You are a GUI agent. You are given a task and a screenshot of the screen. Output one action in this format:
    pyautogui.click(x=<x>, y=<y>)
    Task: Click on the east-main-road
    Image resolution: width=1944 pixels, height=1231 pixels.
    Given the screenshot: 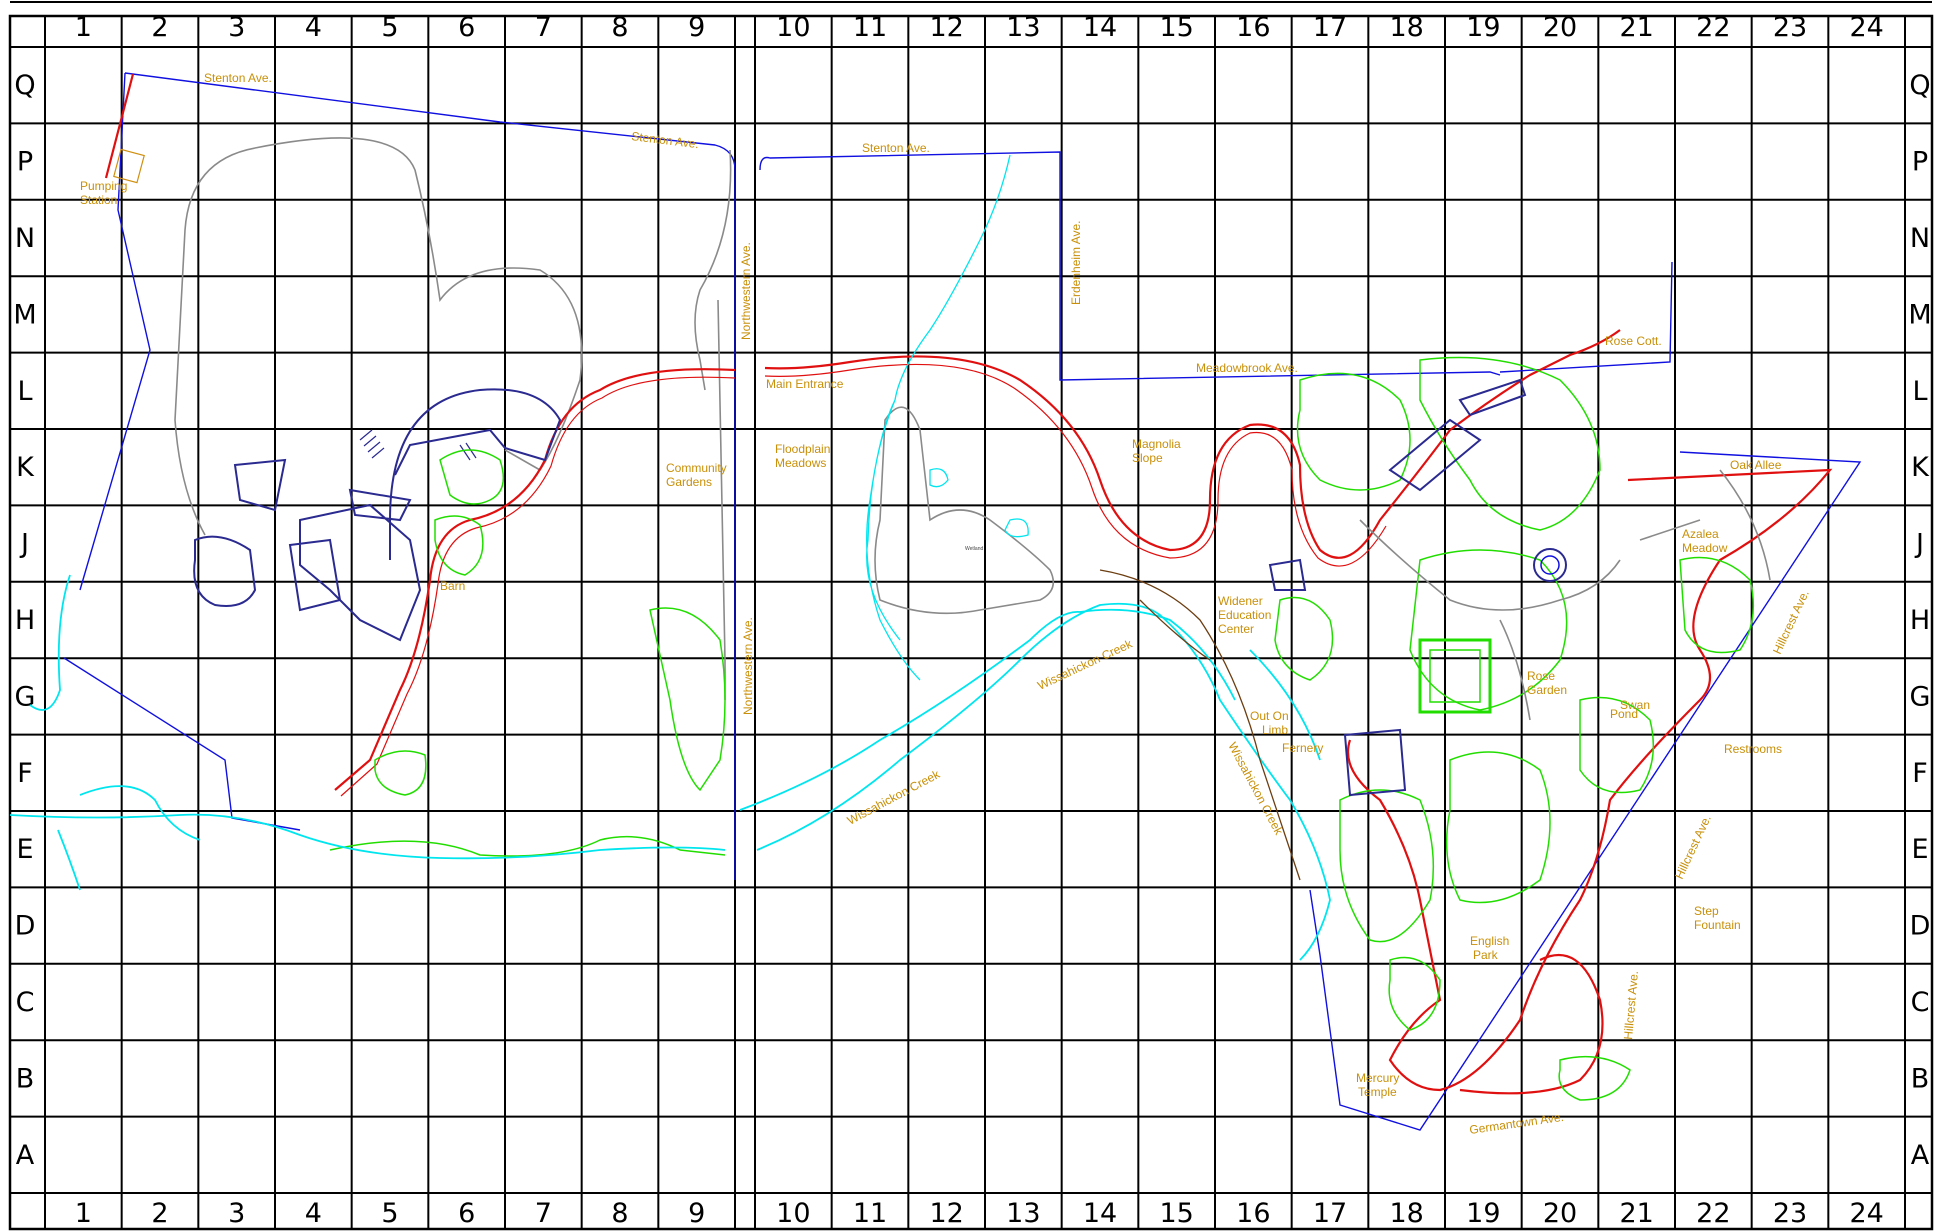 What is the action you would take?
    pyautogui.click(x=1192, y=444)
    